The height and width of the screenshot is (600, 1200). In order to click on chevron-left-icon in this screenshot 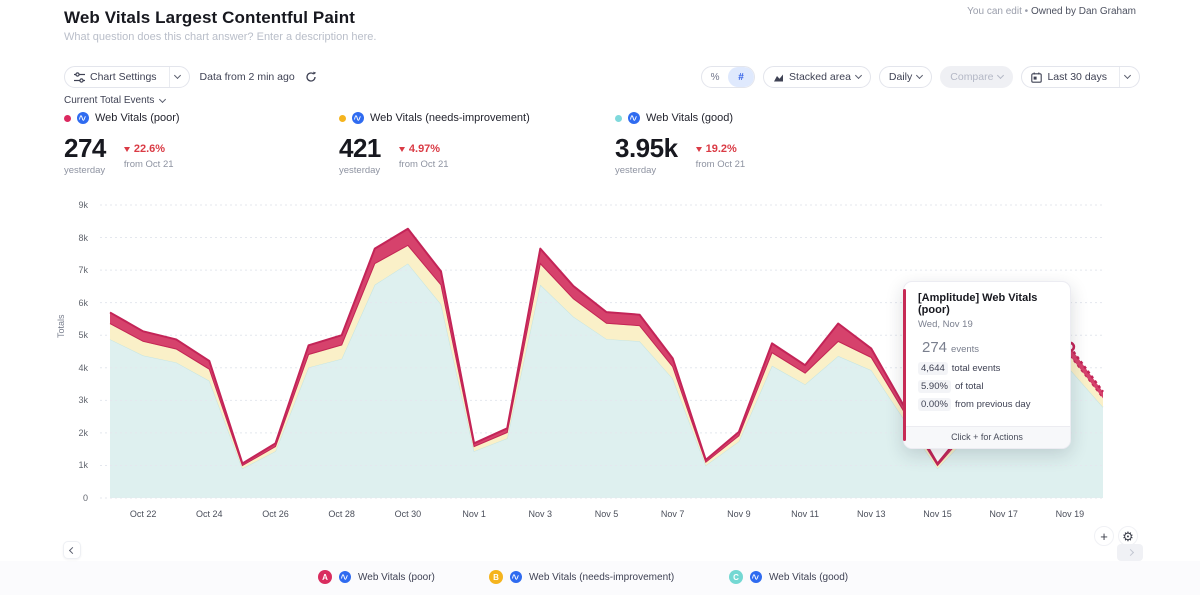, I will do `click(72, 550)`.